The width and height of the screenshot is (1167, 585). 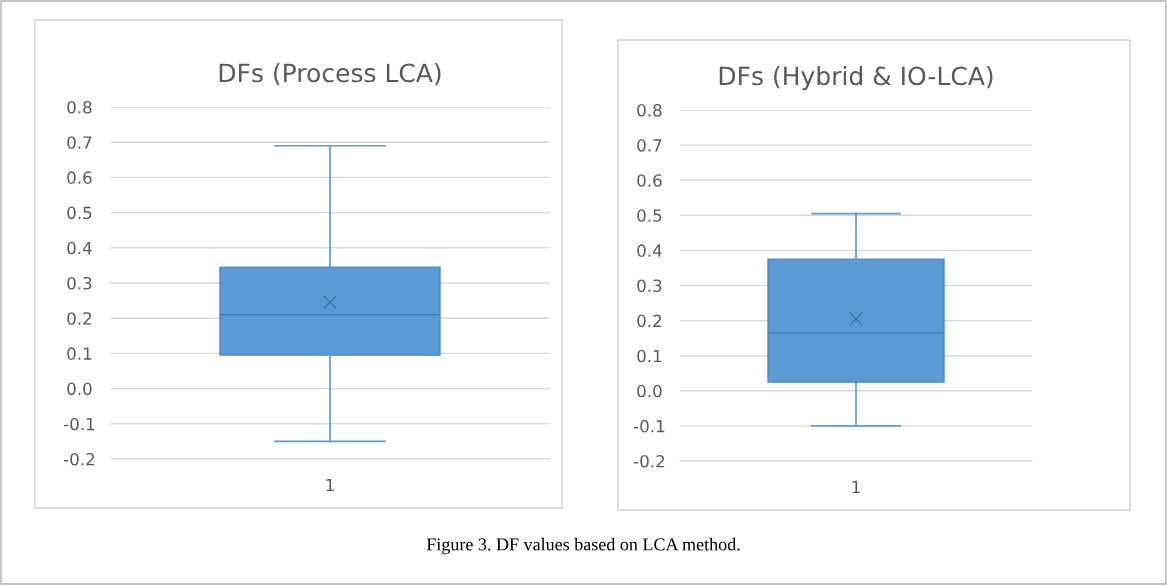 What do you see at coordinates (583, 546) in the screenshot?
I see `caption: Figure 3. DF values based on LCA method.` at bounding box center [583, 546].